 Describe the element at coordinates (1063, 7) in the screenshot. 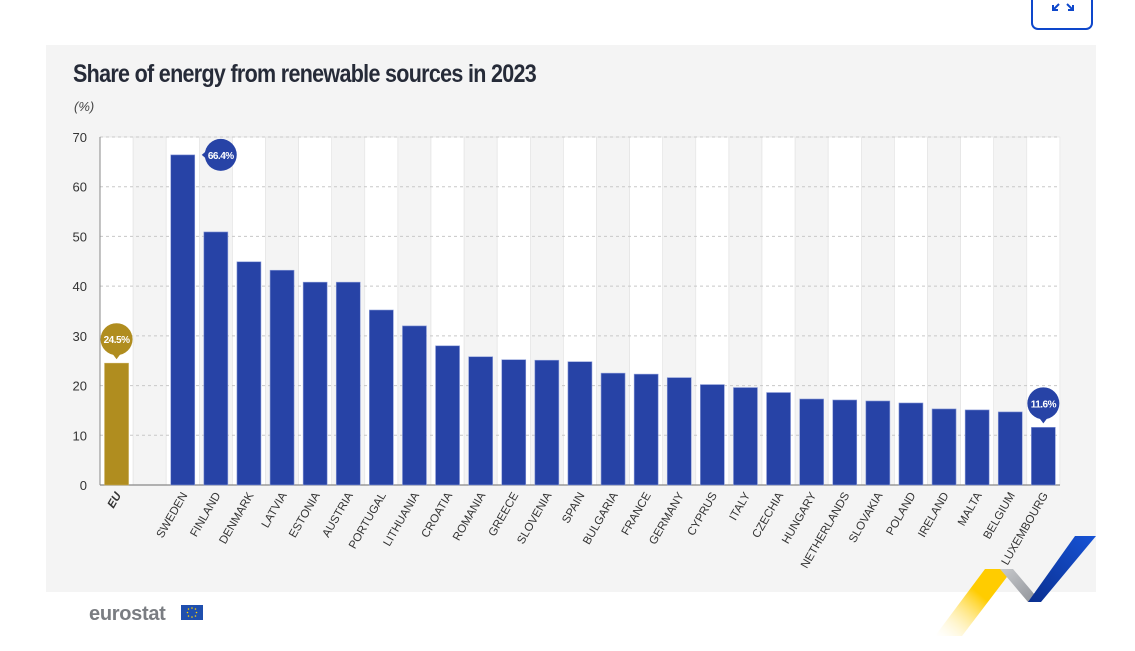

I see `collapse-arrows-icon` at that location.